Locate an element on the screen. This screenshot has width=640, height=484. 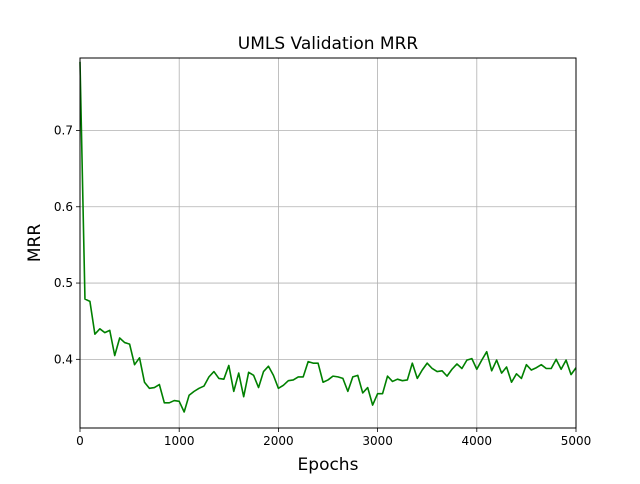
x-tick-label: 2000 is located at coordinates (278, 441).